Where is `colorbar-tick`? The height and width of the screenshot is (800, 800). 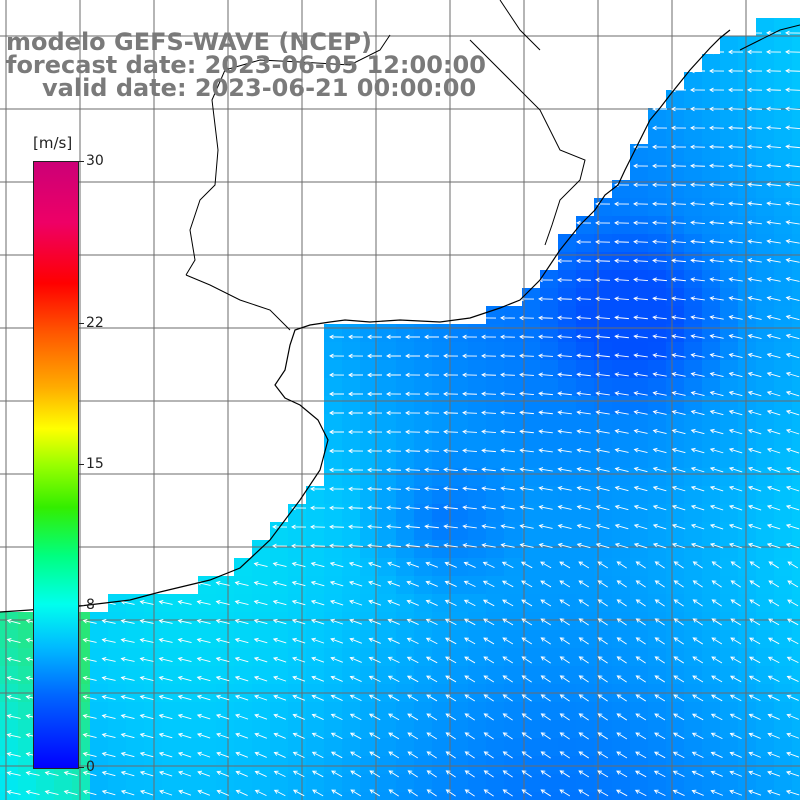 colorbar-tick is located at coordinates (81, 161).